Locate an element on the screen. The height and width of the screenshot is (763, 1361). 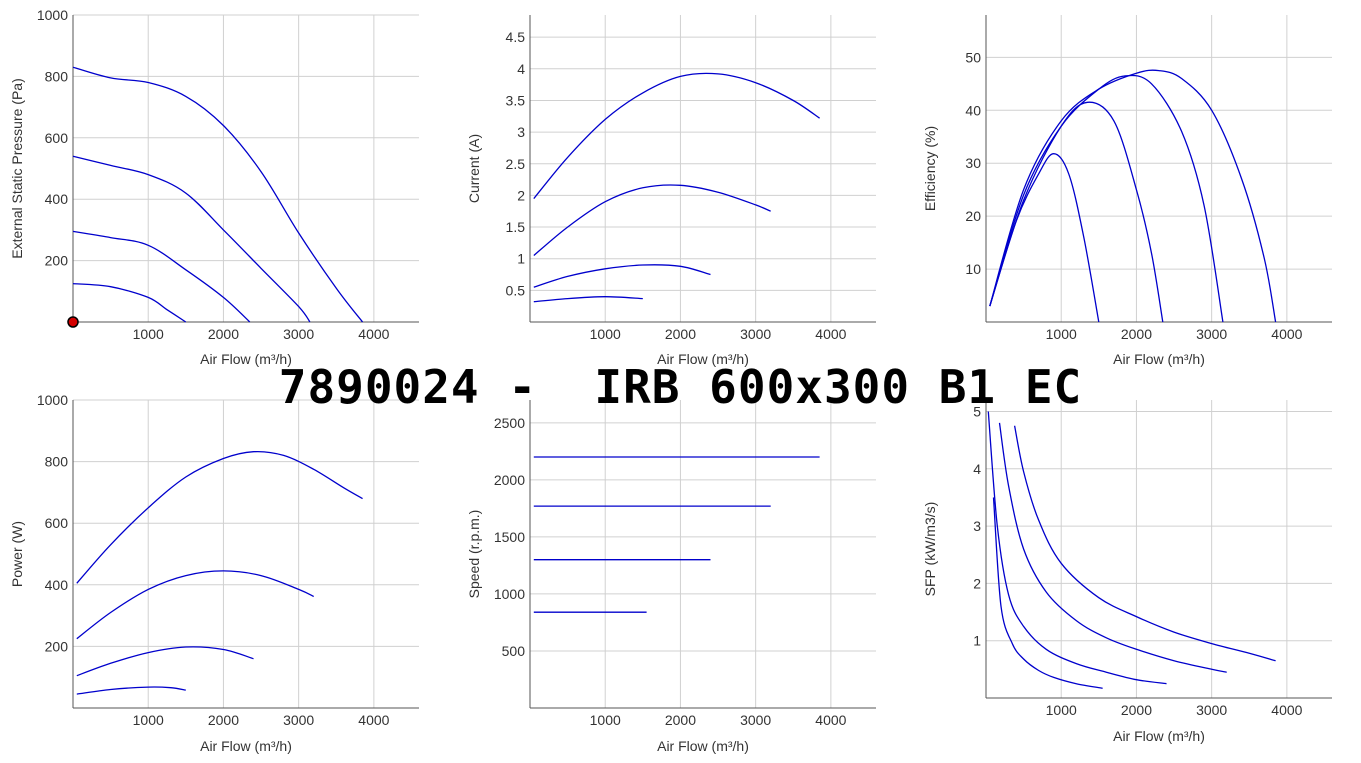
y-axis-title: Power (W) is located at coordinates (17, 554).